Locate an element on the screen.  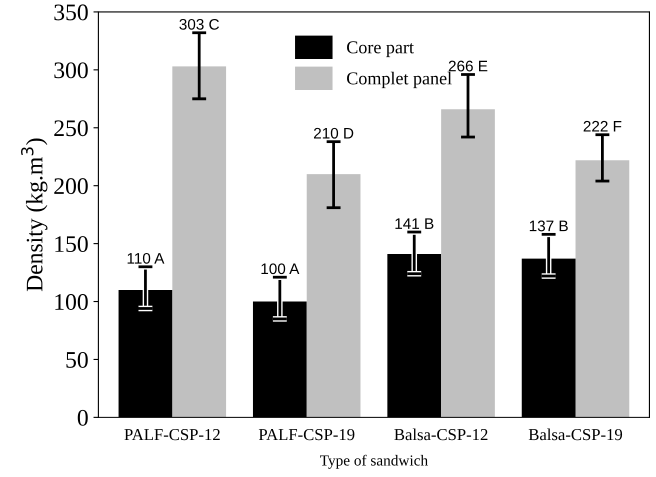
y-tick-label: 200 is located at coordinates (71, 186).